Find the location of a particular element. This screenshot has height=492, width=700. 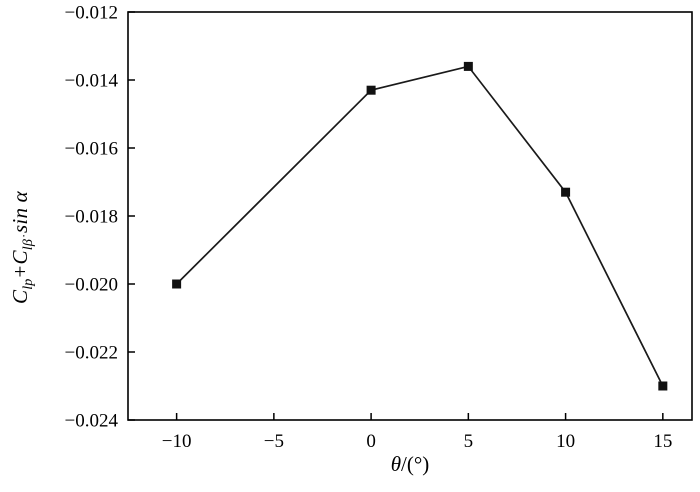

x-tick-label: 10 is located at coordinates (565, 441).